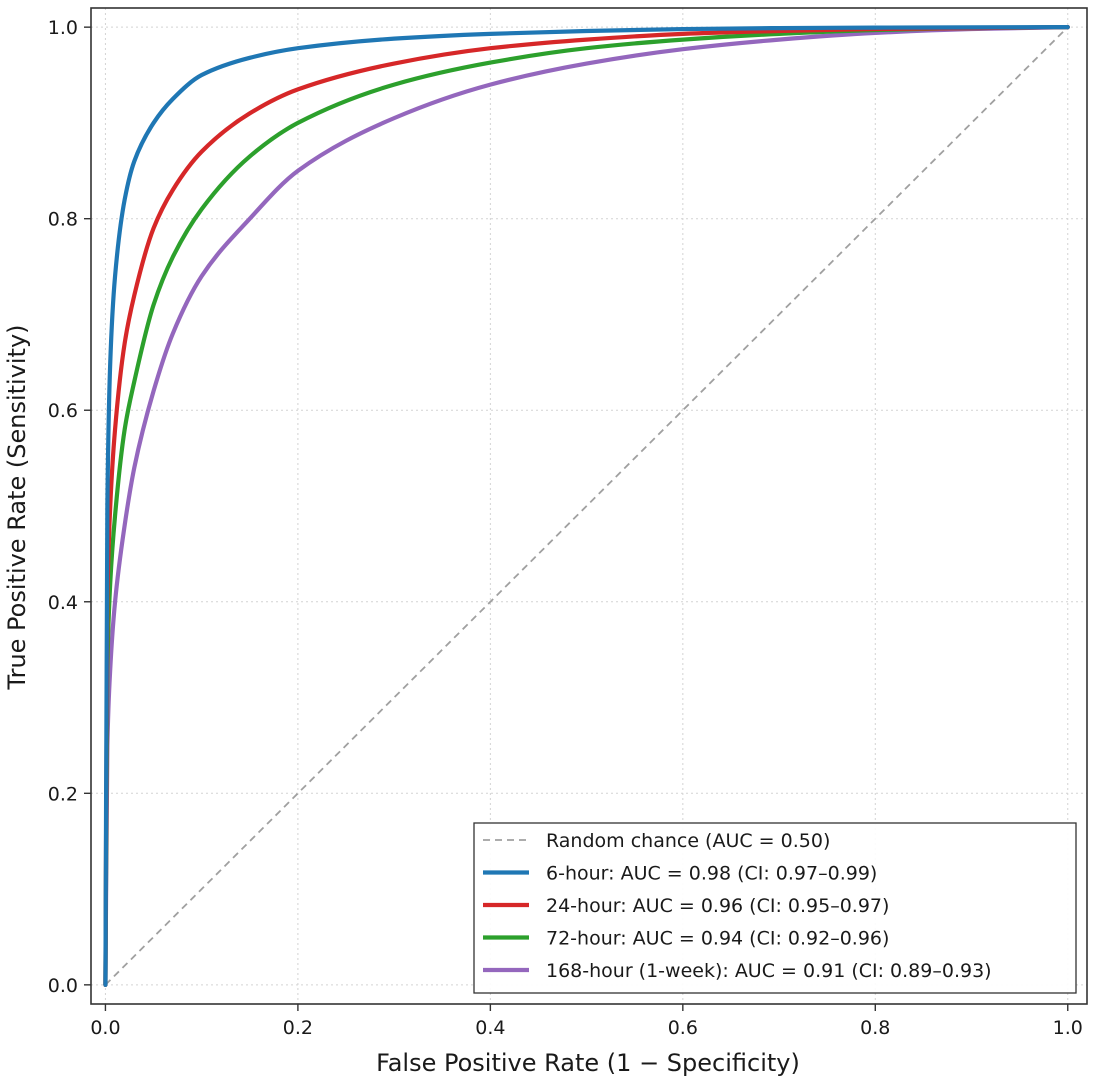  What do you see at coordinates (490, 1028) in the screenshot?
I see `x-tick-label: 0.4` at bounding box center [490, 1028].